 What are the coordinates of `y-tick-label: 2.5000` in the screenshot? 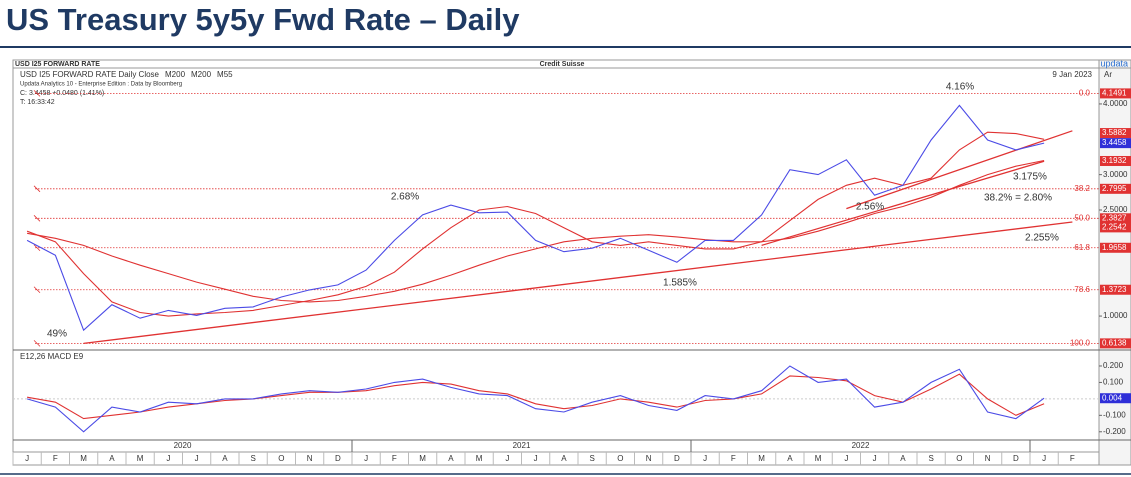 It's located at (1115, 209).